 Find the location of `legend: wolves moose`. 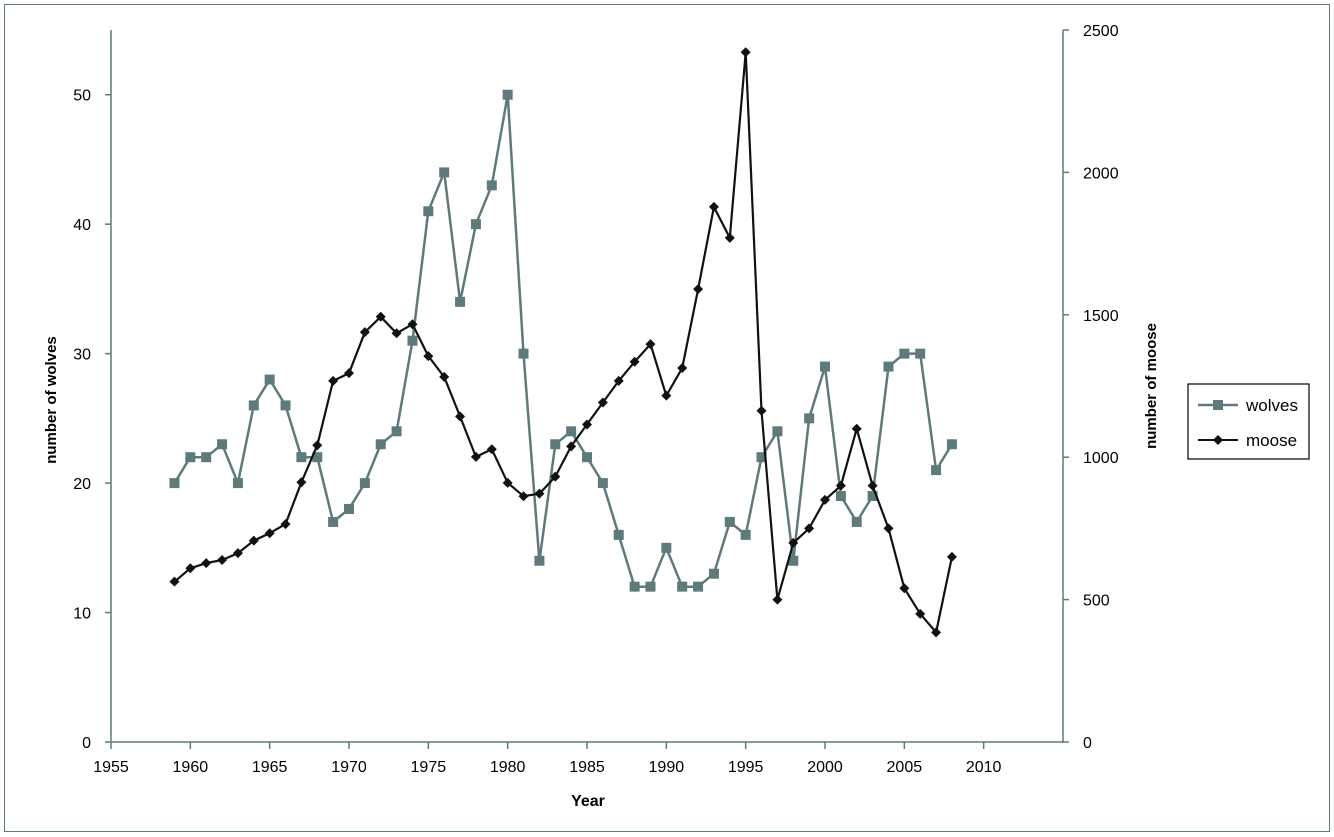

legend: wolves moose is located at coordinates (1248, 421).